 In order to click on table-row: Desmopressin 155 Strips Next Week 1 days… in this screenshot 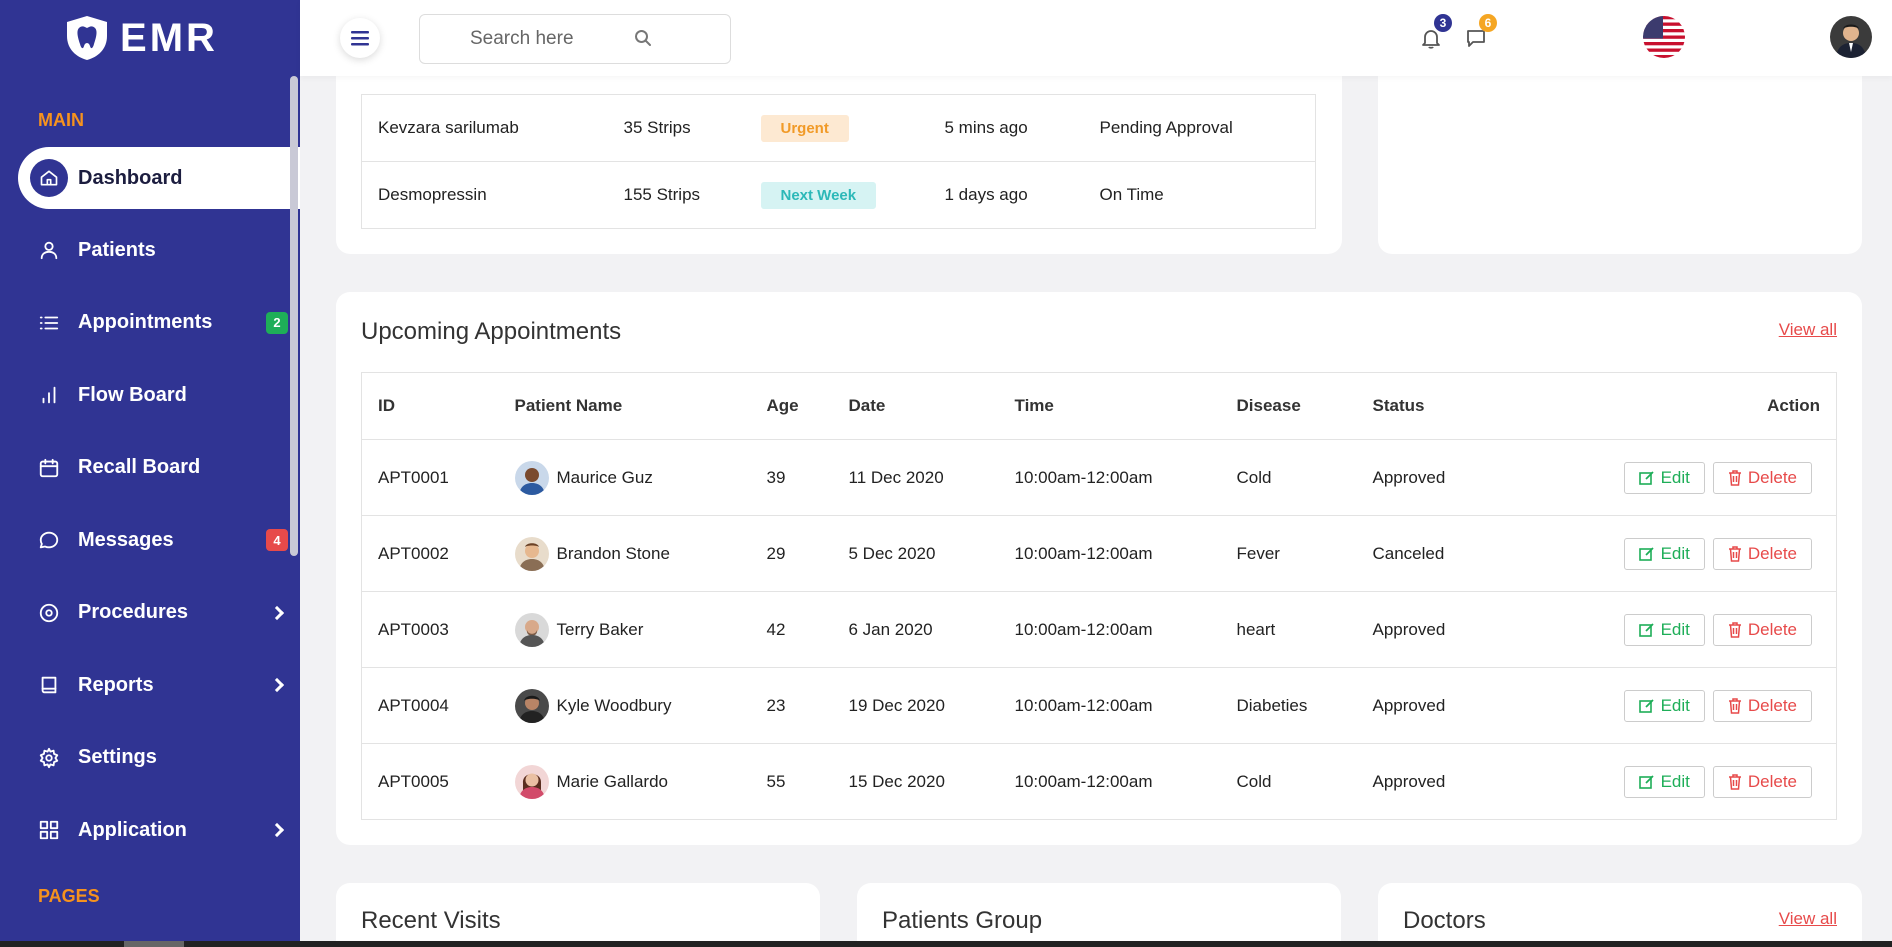, I will do `click(838, 195)`.